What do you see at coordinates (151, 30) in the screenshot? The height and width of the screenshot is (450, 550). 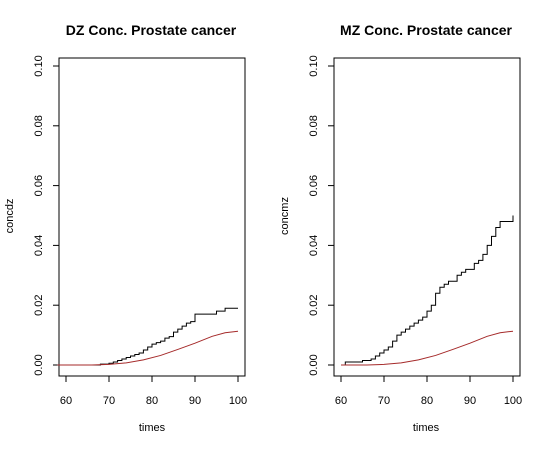 I see `chart-title: DZ Conc. Prostate cancer` at bounding box center [151, 30].